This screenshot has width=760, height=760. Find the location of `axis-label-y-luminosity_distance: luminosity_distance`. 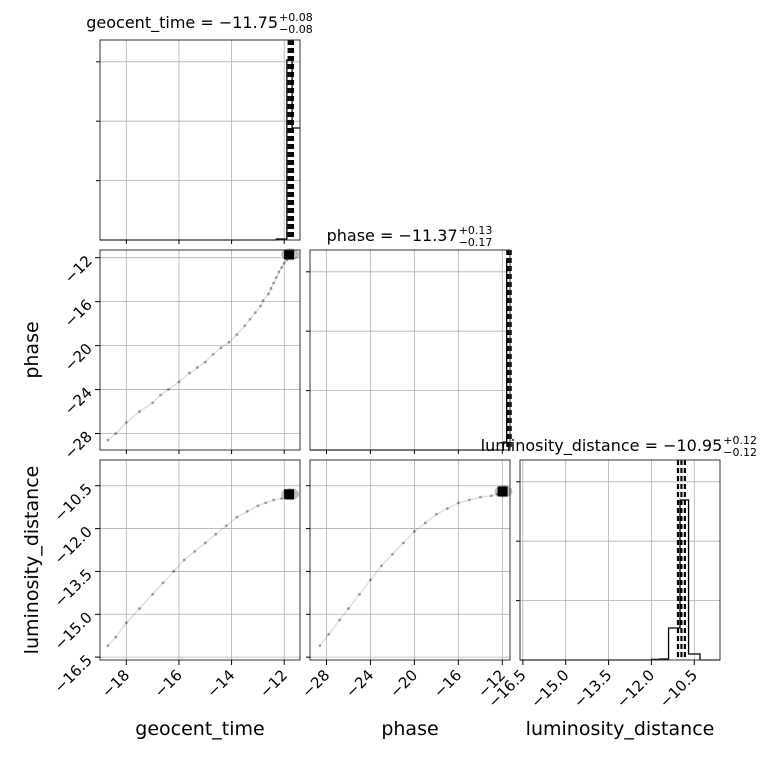

axis-label-y-luminosity_distance: luminosity_distance is located at coordinates (32, 560).